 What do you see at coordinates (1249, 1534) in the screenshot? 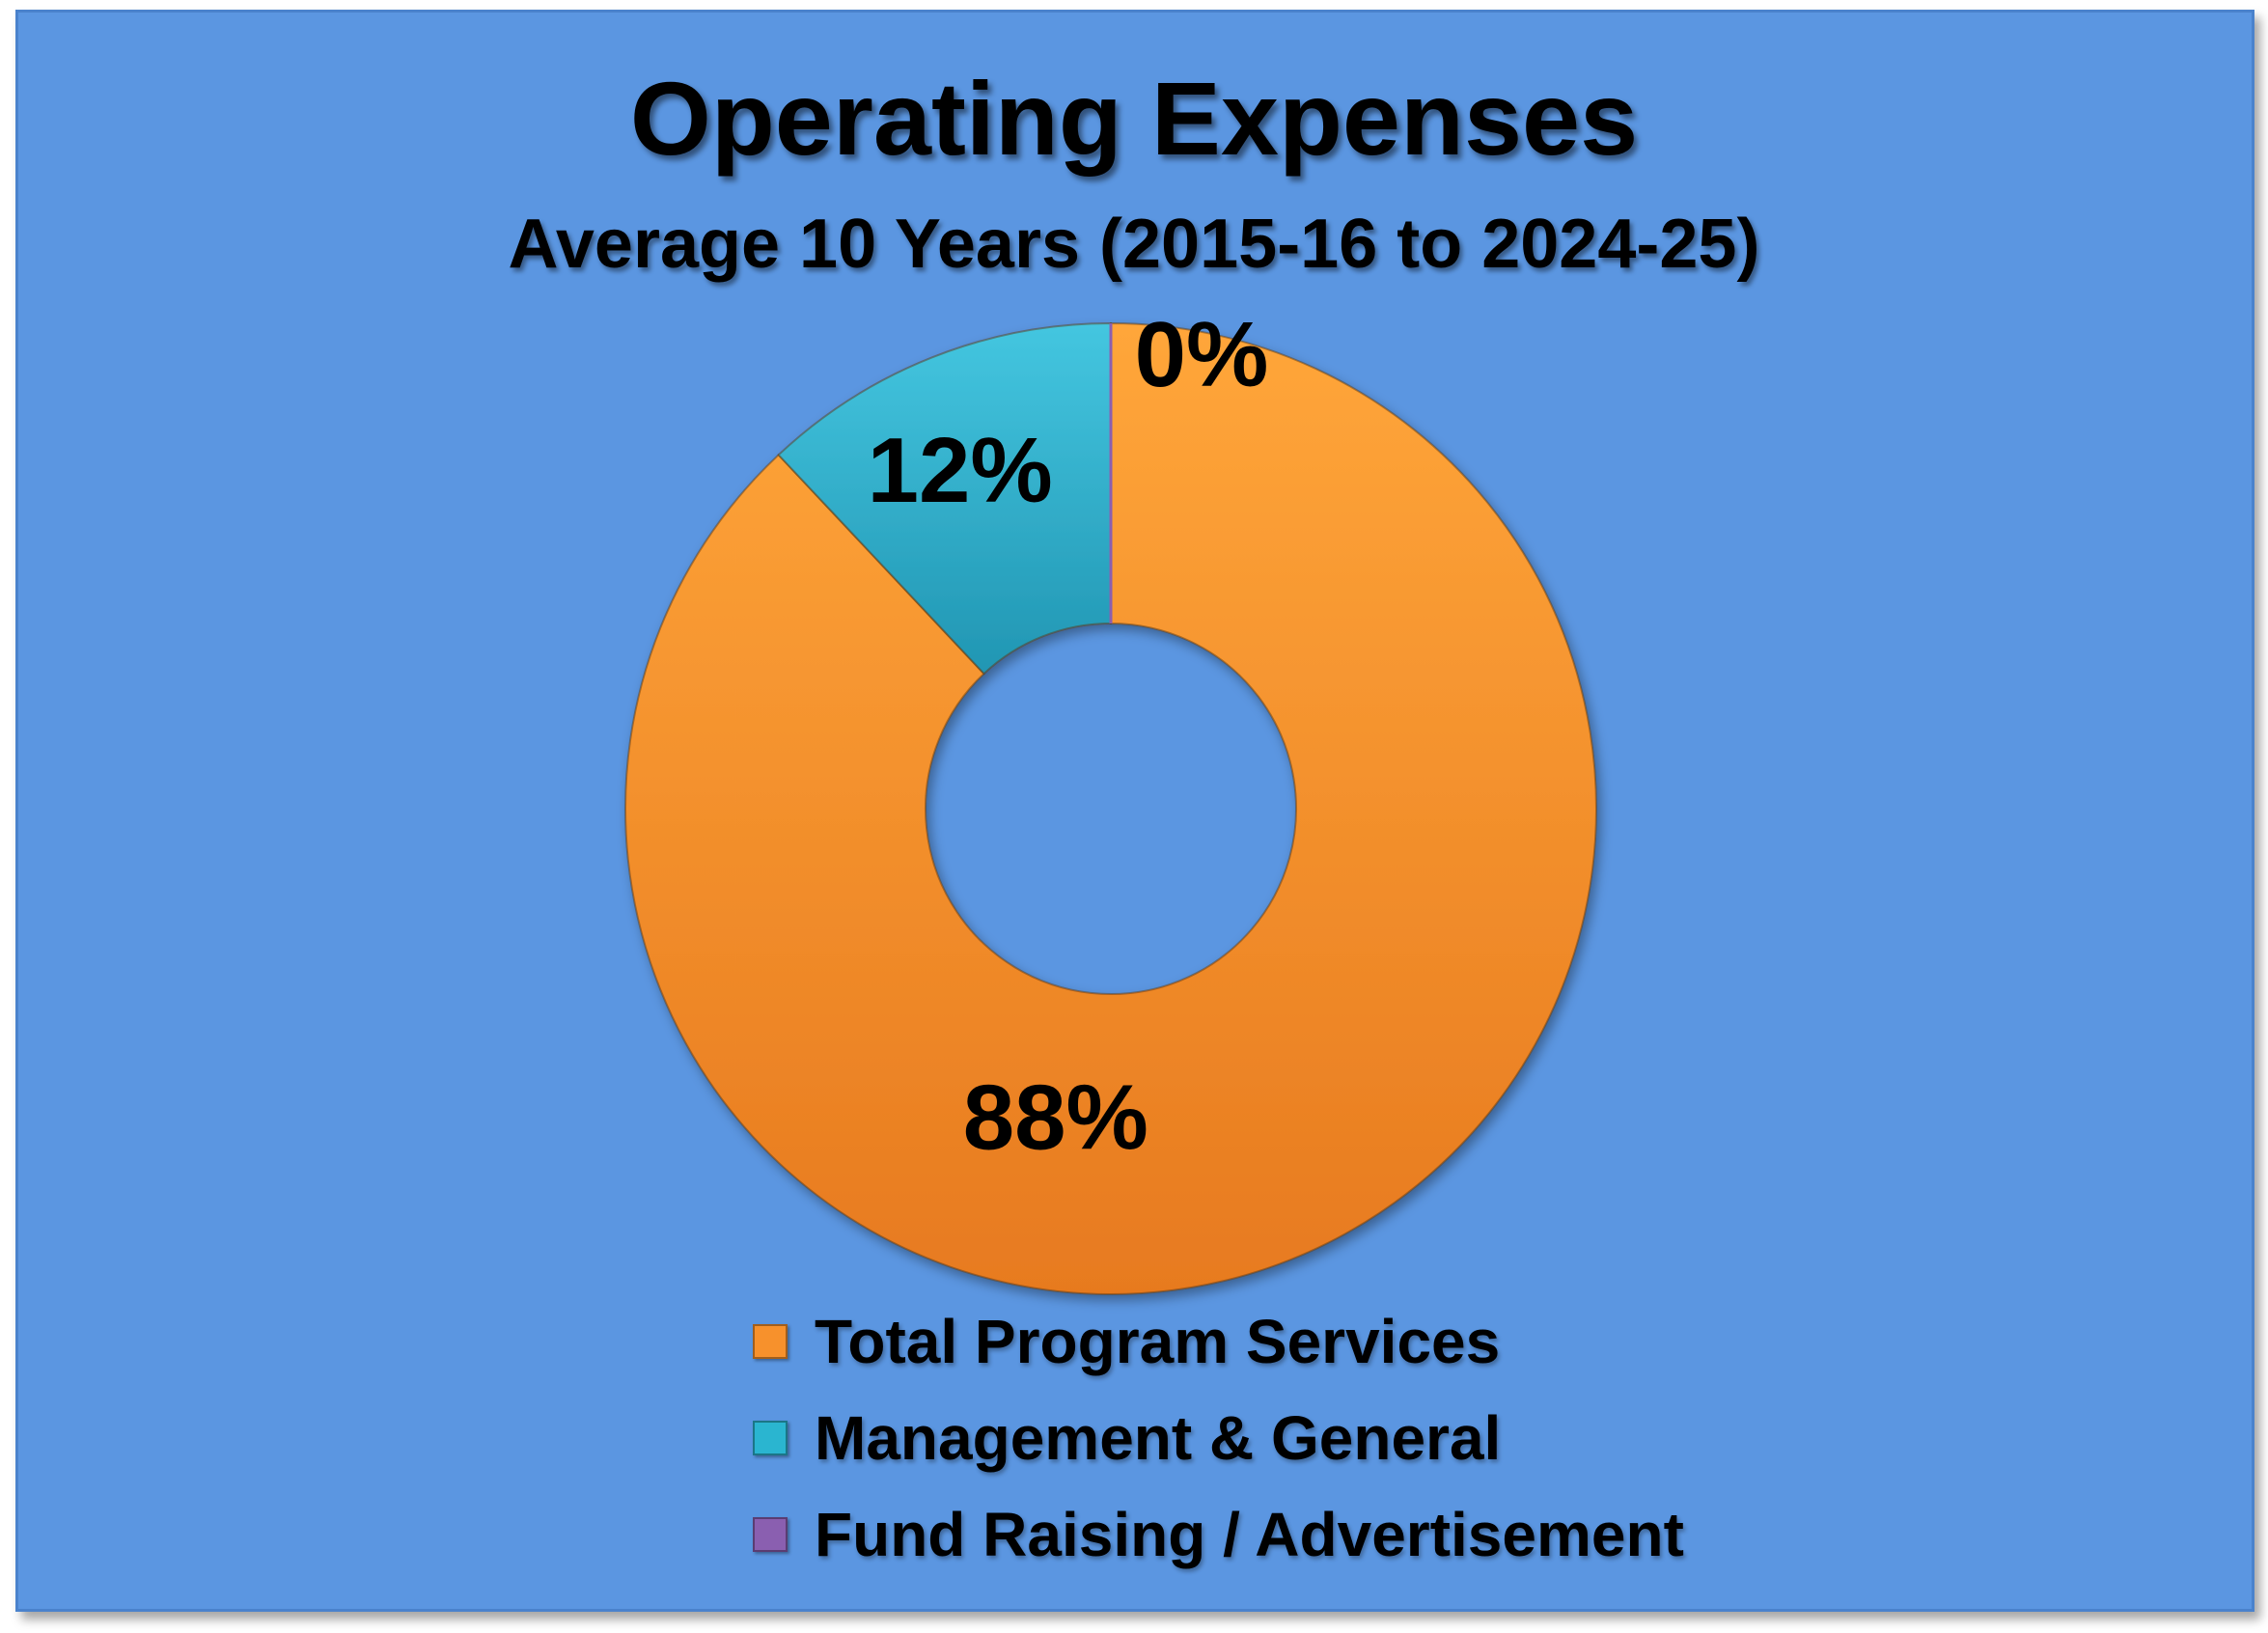
I see `legend-label: Fund Raising / Advertisement` at bounding box center [1249, 1534].